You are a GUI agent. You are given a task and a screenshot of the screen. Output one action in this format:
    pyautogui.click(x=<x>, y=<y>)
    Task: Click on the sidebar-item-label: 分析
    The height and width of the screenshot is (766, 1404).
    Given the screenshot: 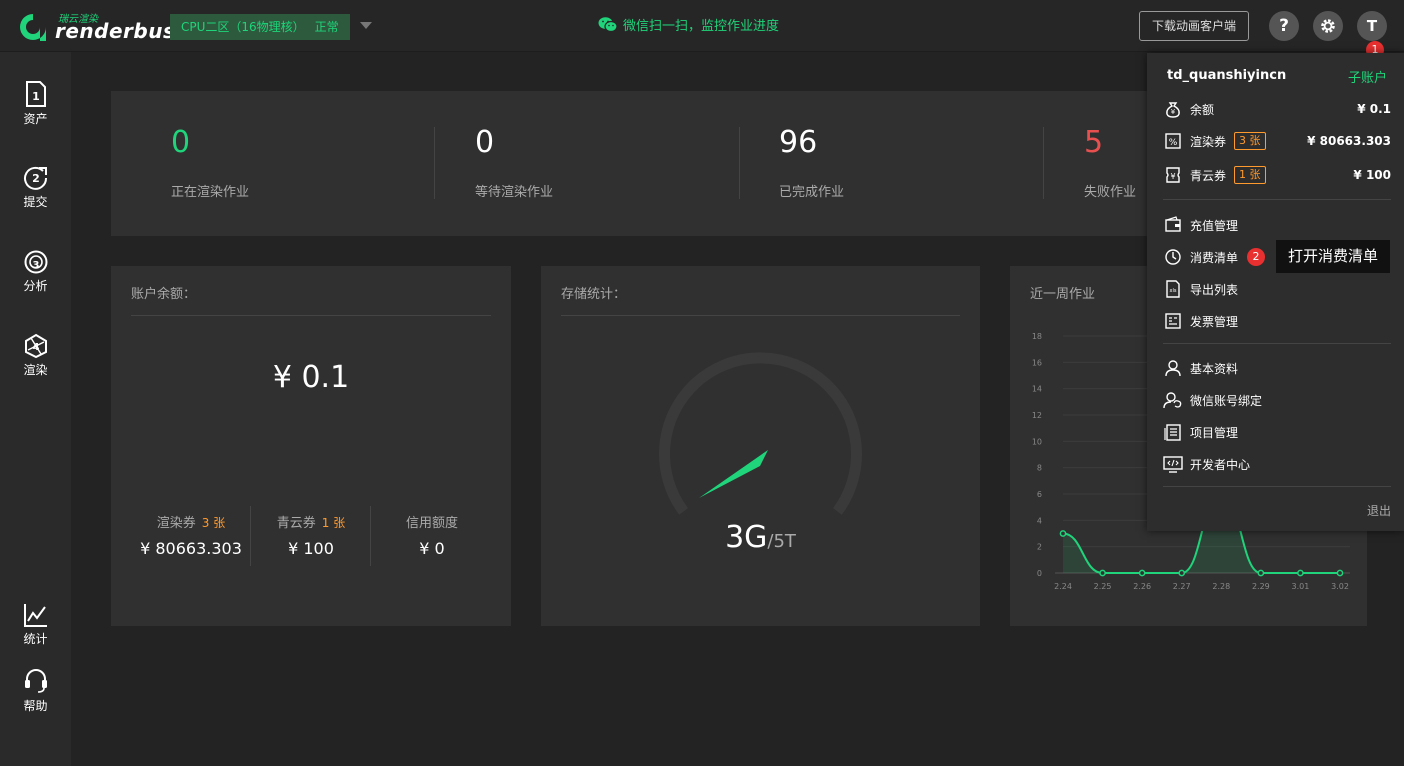 What is the action you would take?
    pyautogui.click(x=35, y=286)
    